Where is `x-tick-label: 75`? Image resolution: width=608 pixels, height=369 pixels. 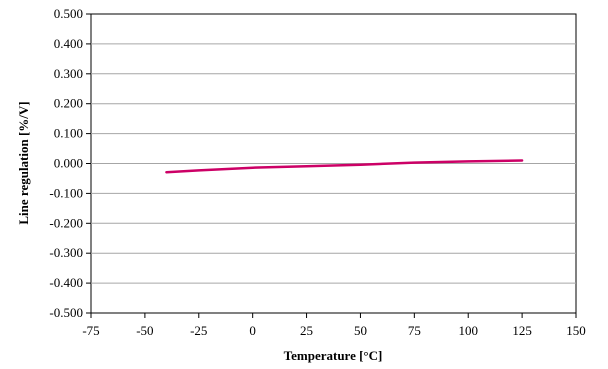 x-tick-label: 75 is located at coordinates (414, 330).